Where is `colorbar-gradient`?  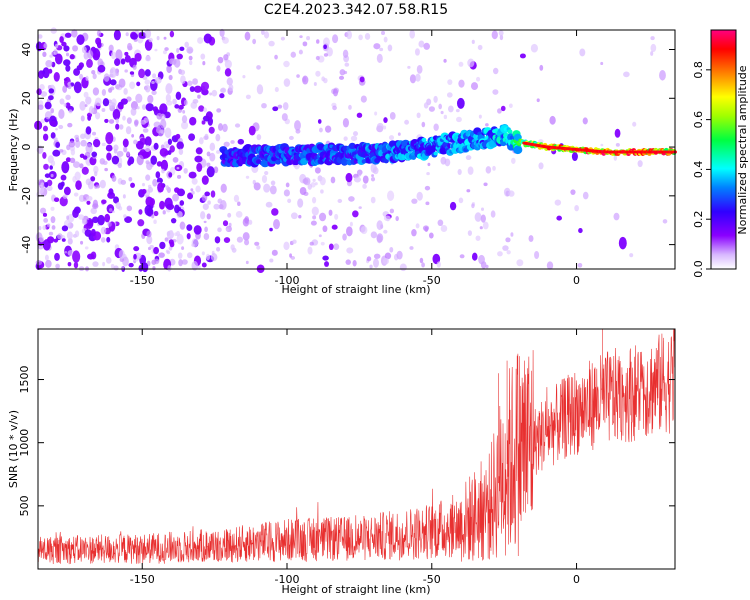
colorbar-gradient is located at coordinates (723, 149).